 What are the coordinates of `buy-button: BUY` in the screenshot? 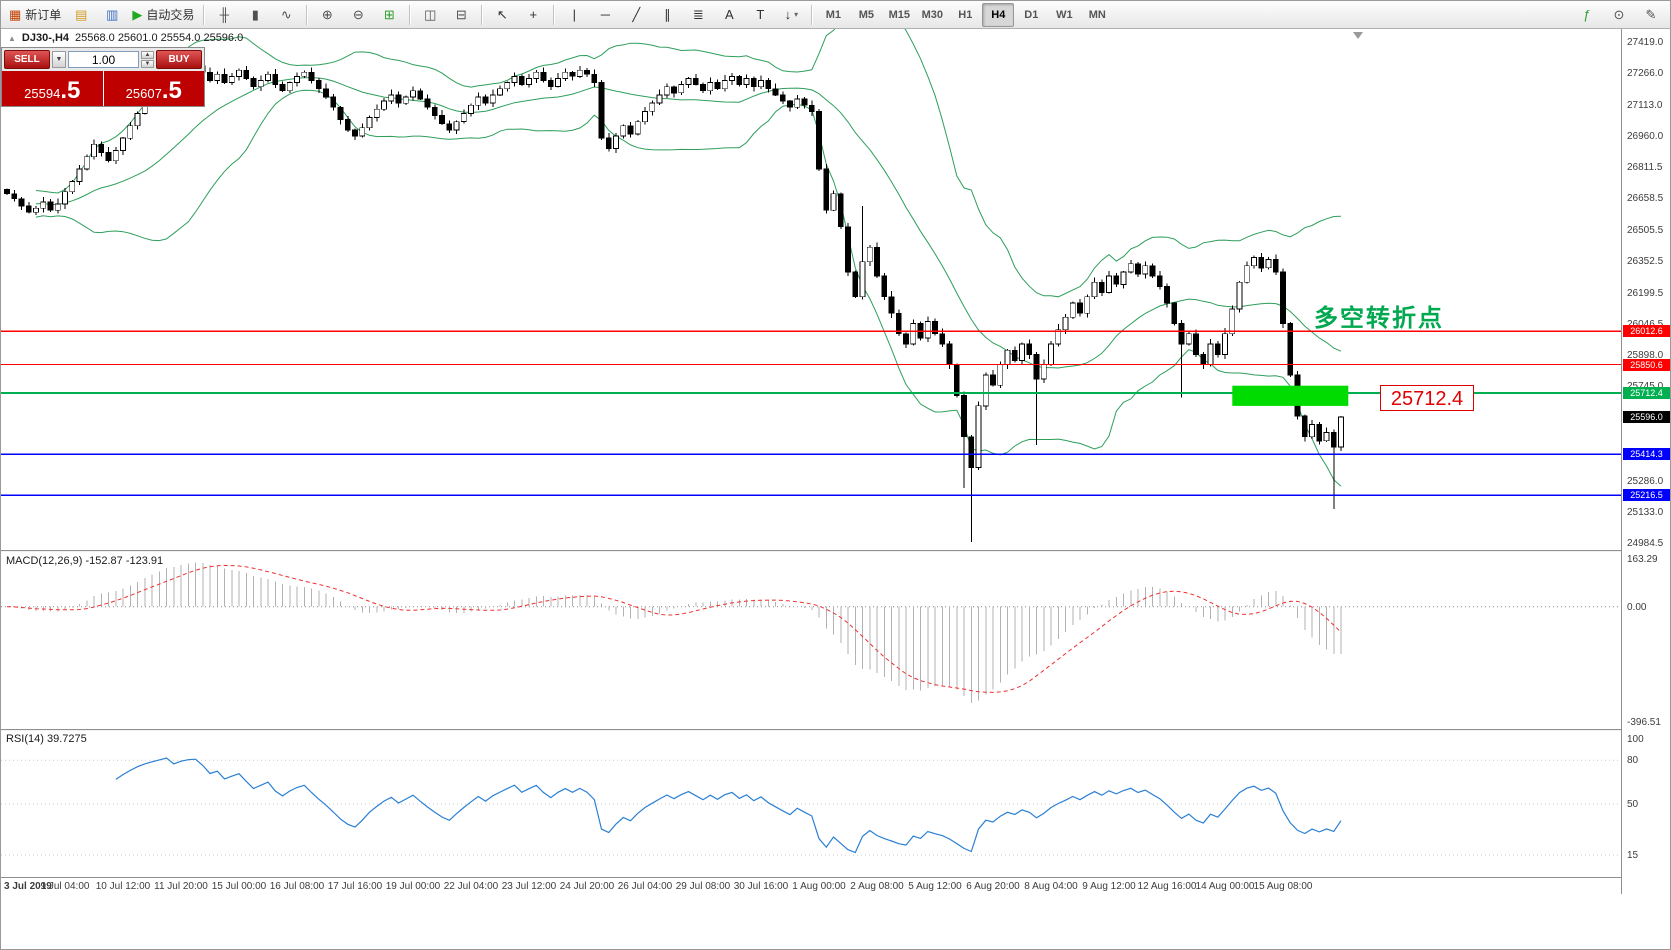 It's located at (179, 59).